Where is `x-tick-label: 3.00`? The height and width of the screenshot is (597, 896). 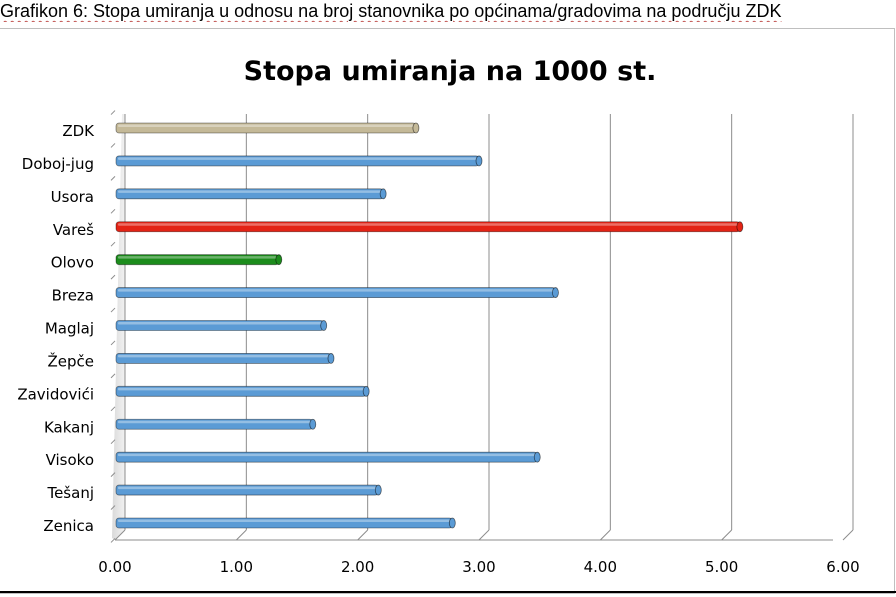 x-tick-label: 3.00 is located at coordinates (478, 567).